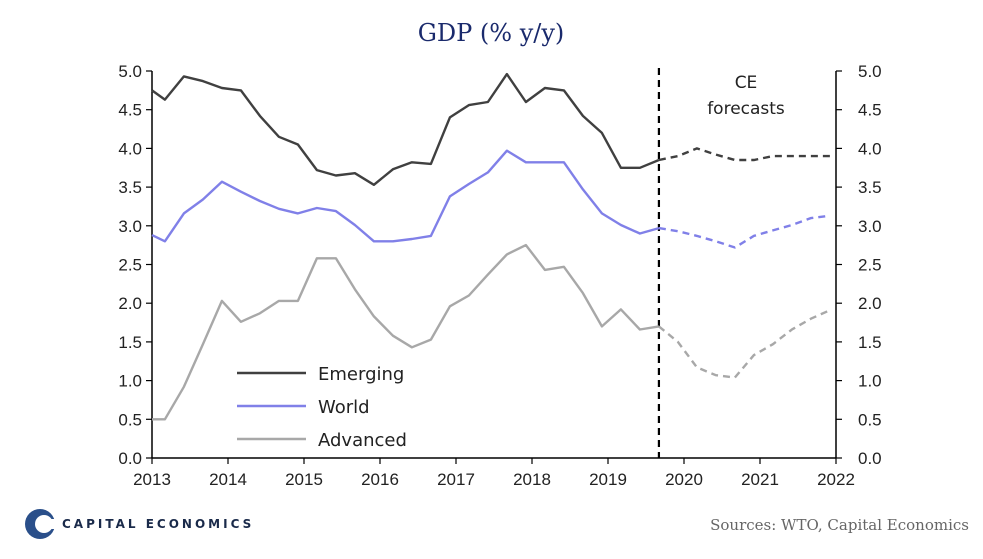  Describe the element at coordinates (746, 83) in the screenshot. I see `forecast-annotation-line1: CE` at that location.